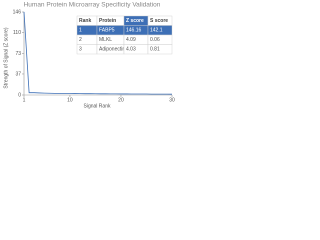 This screenshot has height=240, width=320. I want to click on table-cell-text: Adiponectin, so click(112, 50).